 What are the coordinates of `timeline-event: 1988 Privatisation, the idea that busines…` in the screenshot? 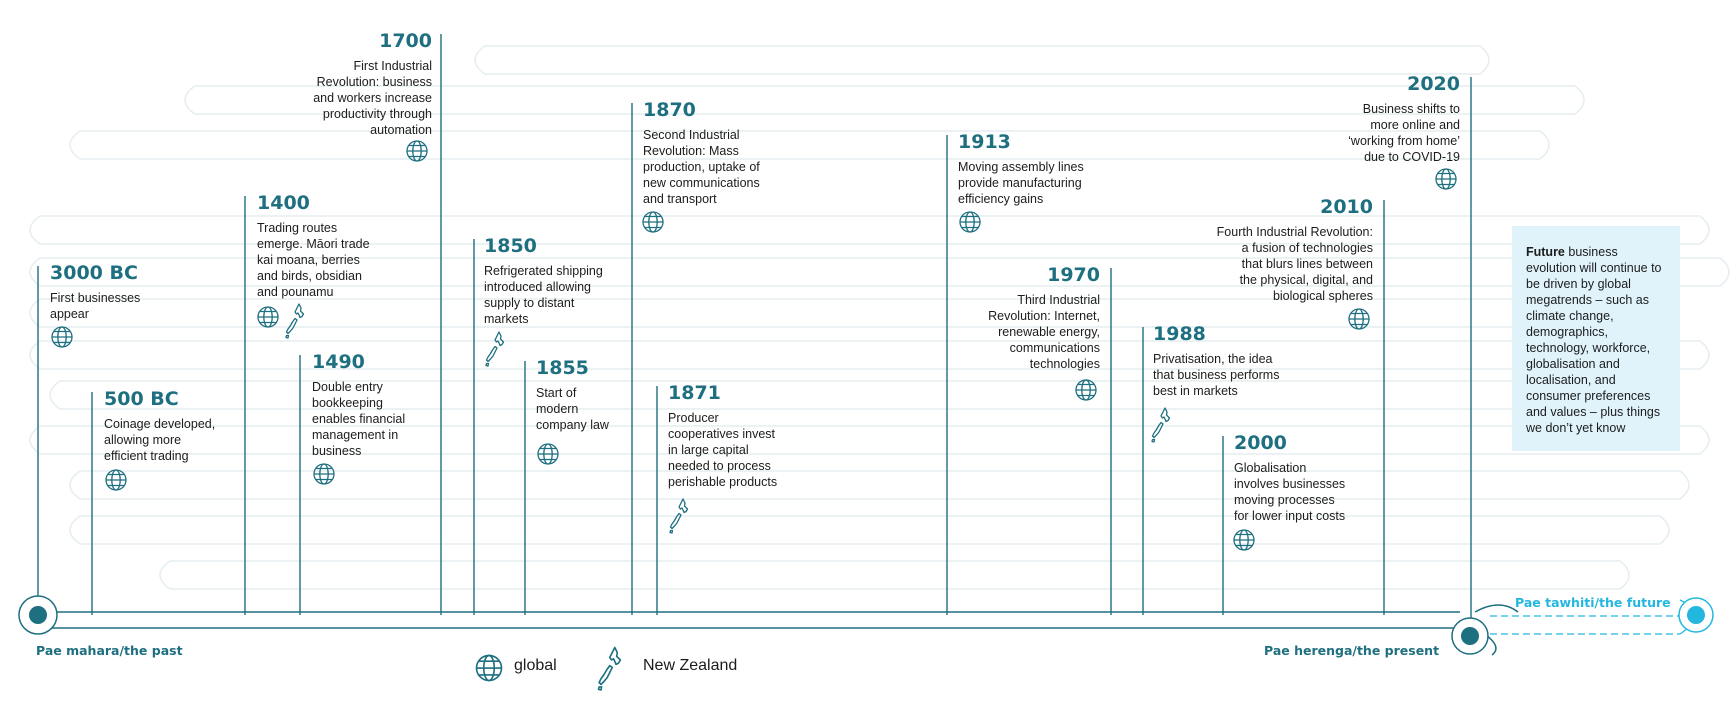 It's located at (1238, 361).